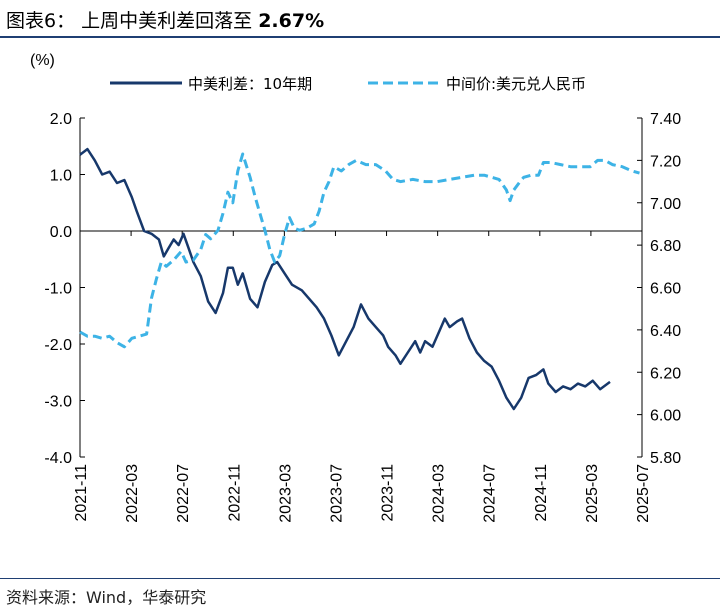  What do you see at coordinates (643, 493) in the screenshot?
I see `x-tick-label: 2025-07` at bounding box center [643, 493].